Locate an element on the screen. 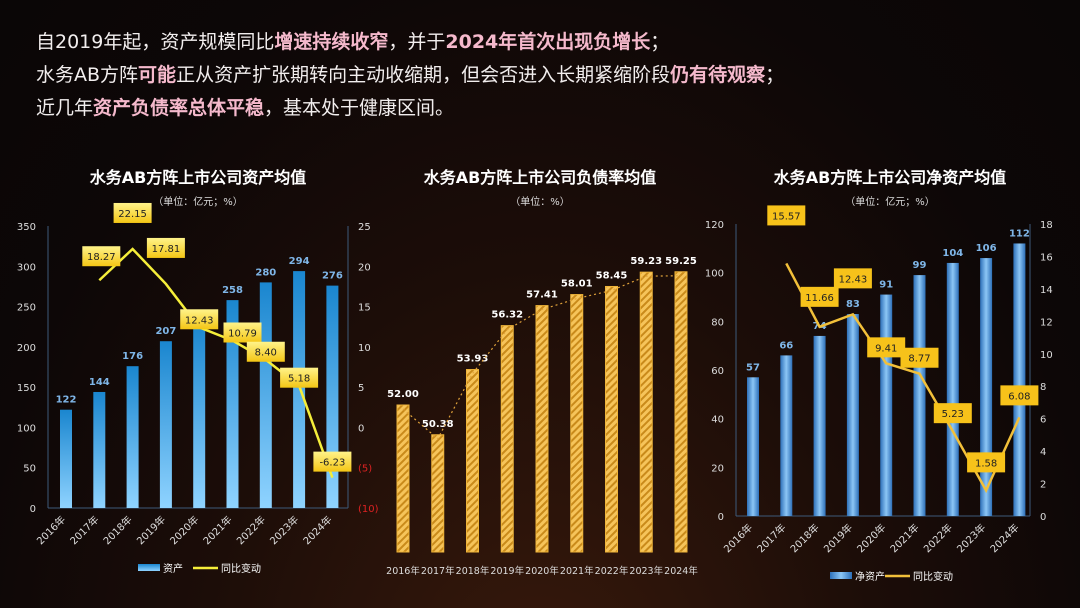 This screenshot has width=1080, height=608. bar-value-label: 53.93 is located at coordinates (473, 359).